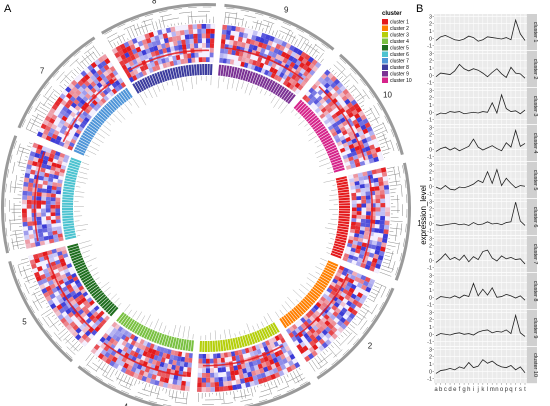  Describe the element at coordinates (370, 346) in the screenshot. I see `sector-label-2: 2` at that location.